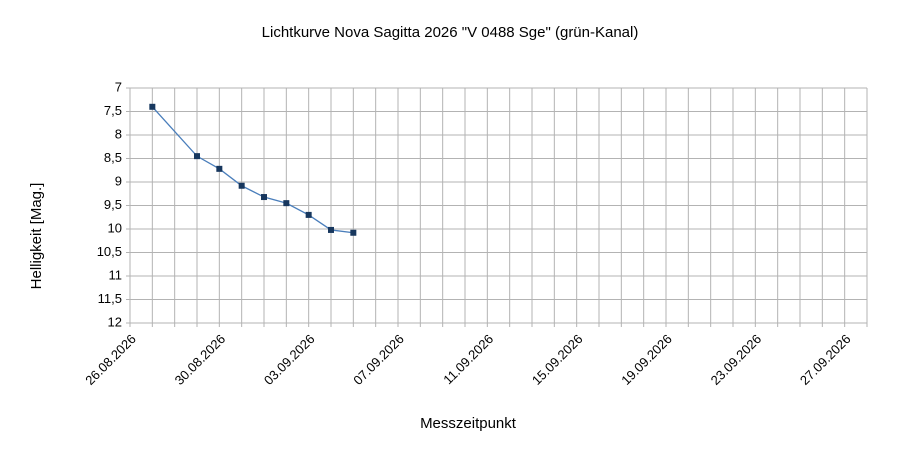 This screenshot has height=458, width=903. Describe the element at coordinates (468, 359) in the screenshot. I see `x-tick-label: 11.09.2026` at that location.